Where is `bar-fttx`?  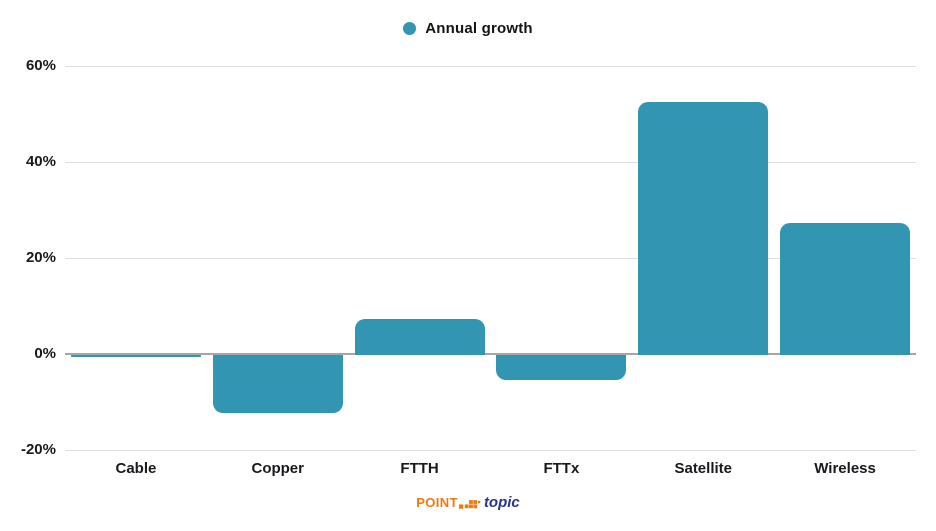
bar-fttx is located at coordinates (561, 367).